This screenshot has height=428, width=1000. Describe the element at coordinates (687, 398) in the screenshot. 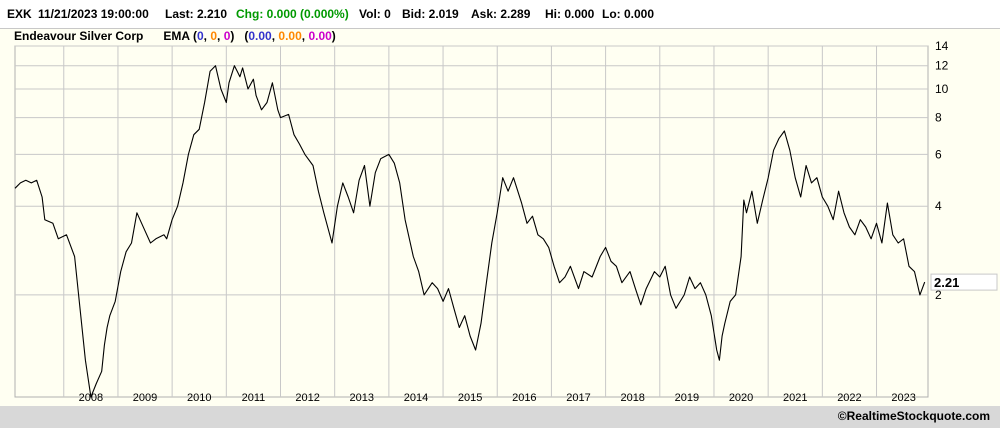

I see `x-tick-label: 2019` at that location.